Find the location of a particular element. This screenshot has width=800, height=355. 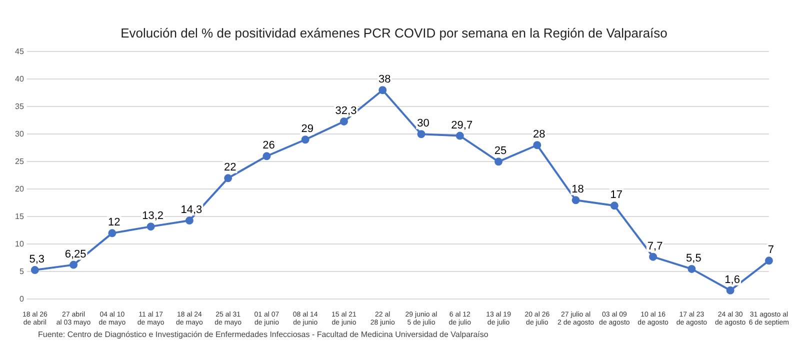

y-tick-label: 25 is located at coordinates (19, 161).